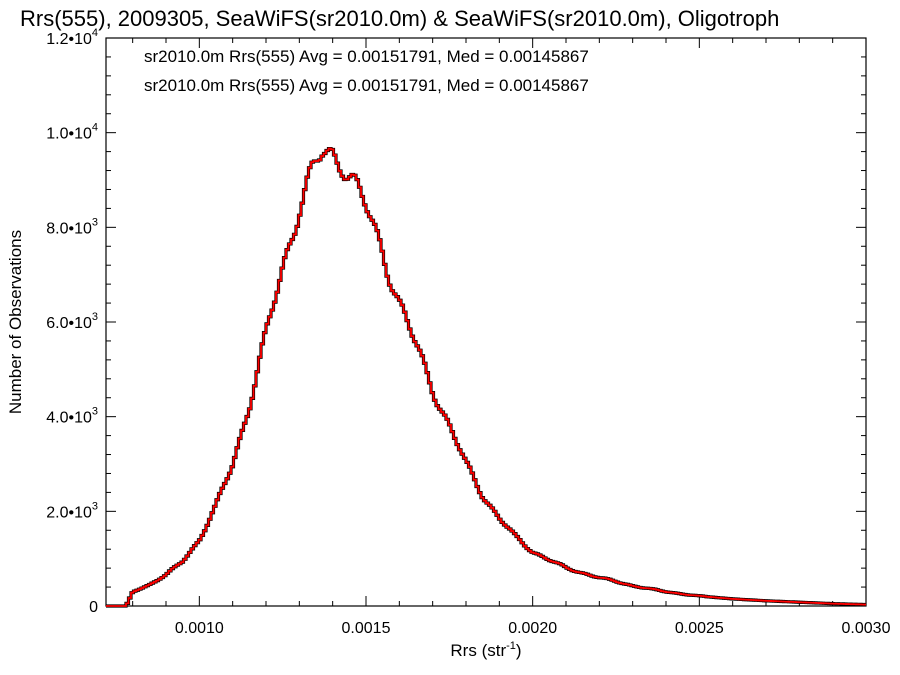 The image size is (900, 675). What do you see at coordinates (866, 628) in the screenshot?
I see `x-tick-label: 0.0030` at bounding box center [866, 628].